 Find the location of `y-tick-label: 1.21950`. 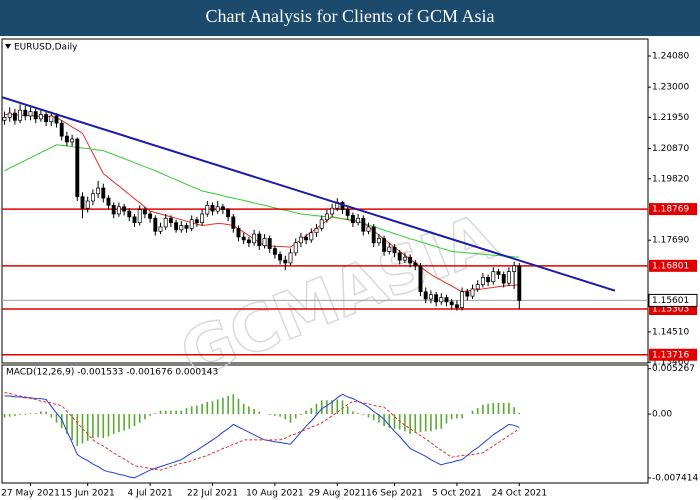

y-tick-label: 1.21950 is located at coordinates (670, 118).